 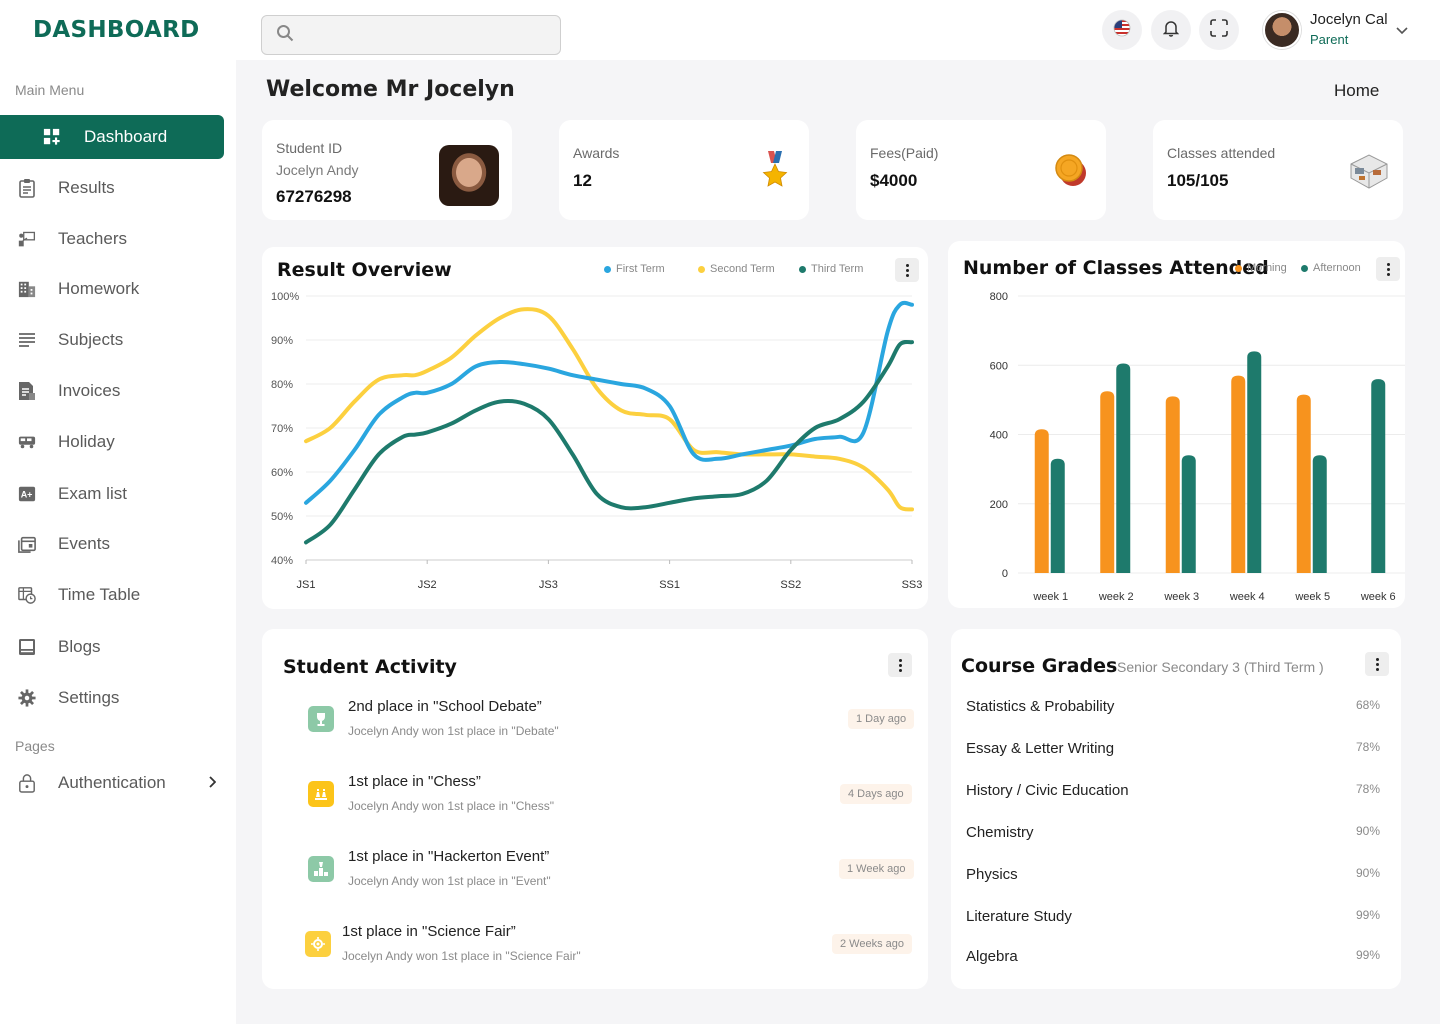 What do you see at coordinates (1116, 597) in the screenshot?
I see `x-tick-label: week 2` at bounding box center [1116, 597].